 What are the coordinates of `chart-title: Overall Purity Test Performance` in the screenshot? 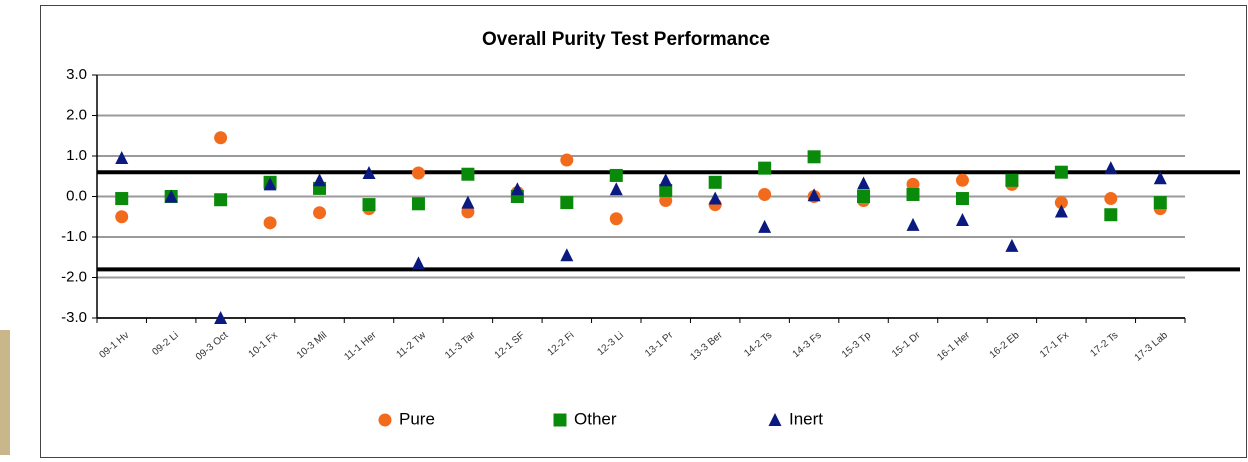 It's located at (626, 39).